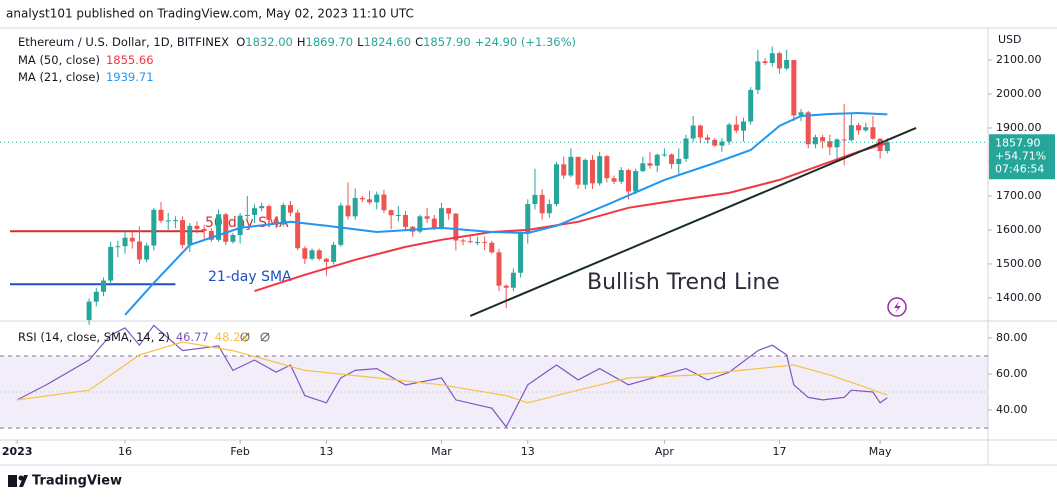  I want to click on legend-title: Ethereum / U.S. Dollar, 1D, BITFINEX, so click(123, 42).